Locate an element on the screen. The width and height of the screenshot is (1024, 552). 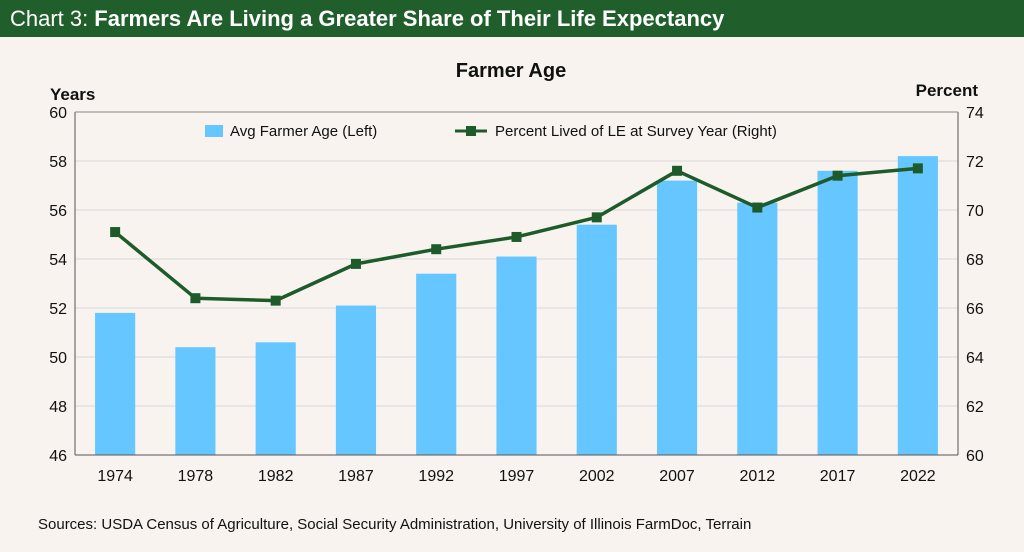
line-point-1987 is located at coordinates (355, 263).